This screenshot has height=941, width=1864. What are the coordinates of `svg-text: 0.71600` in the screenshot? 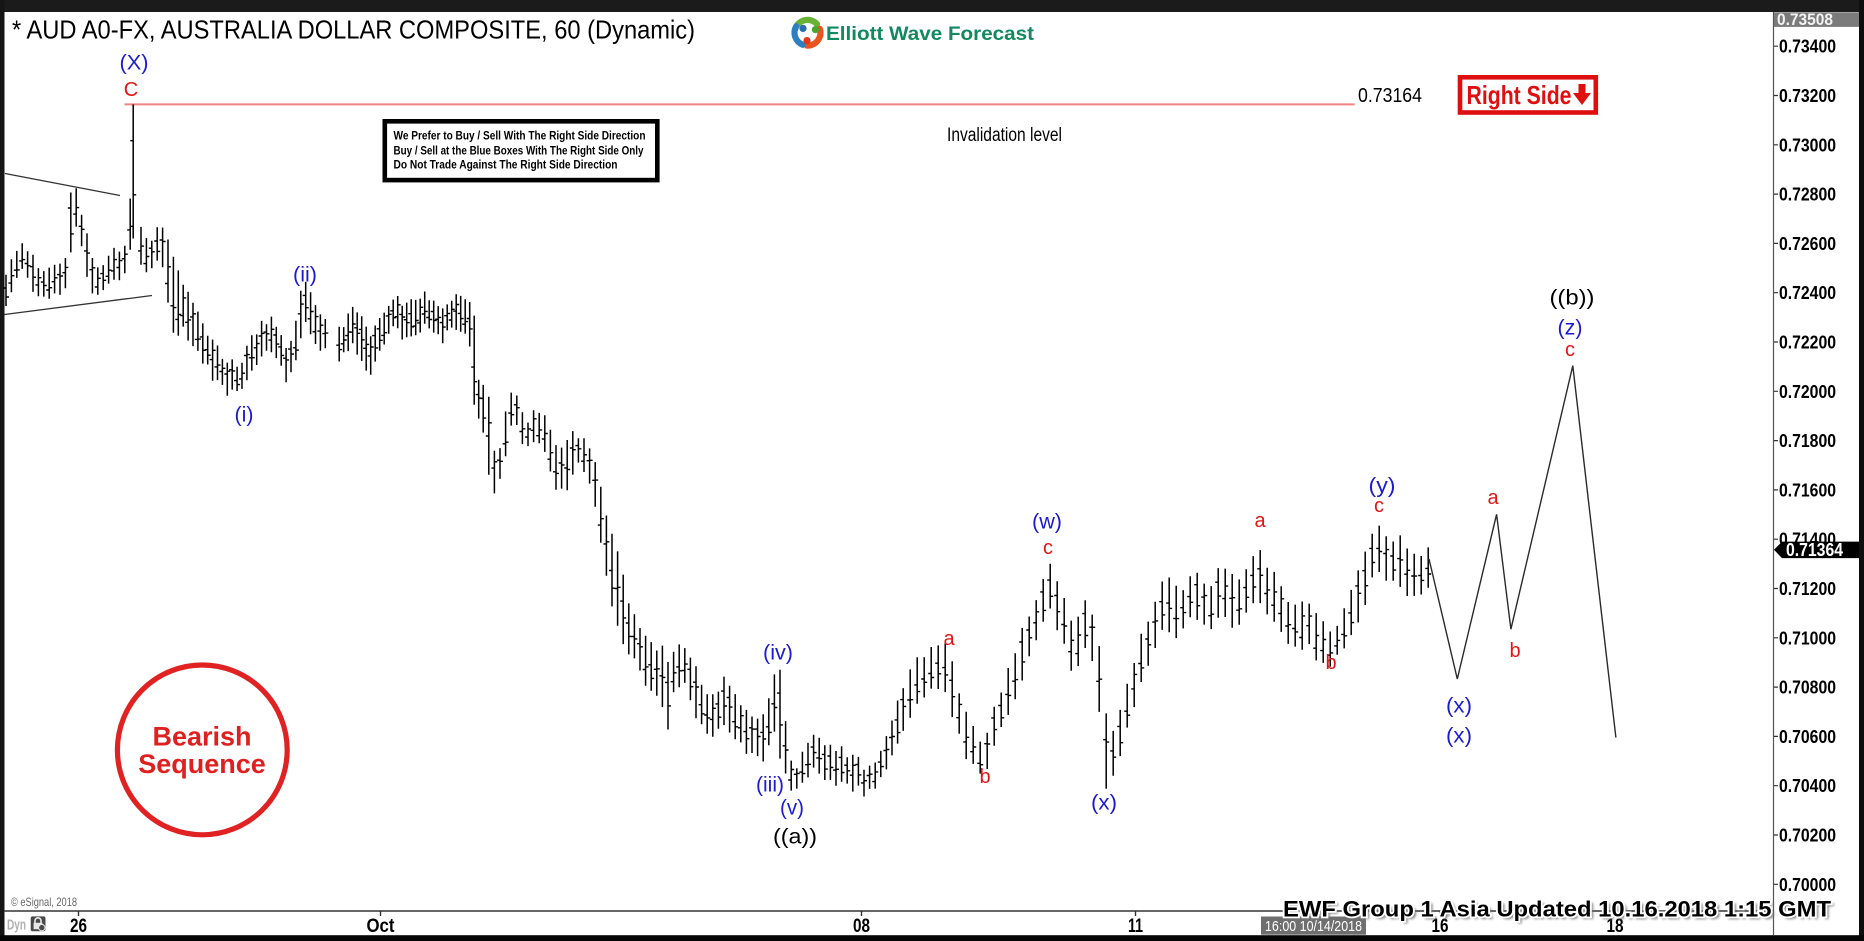 It's located at (1807, 490).